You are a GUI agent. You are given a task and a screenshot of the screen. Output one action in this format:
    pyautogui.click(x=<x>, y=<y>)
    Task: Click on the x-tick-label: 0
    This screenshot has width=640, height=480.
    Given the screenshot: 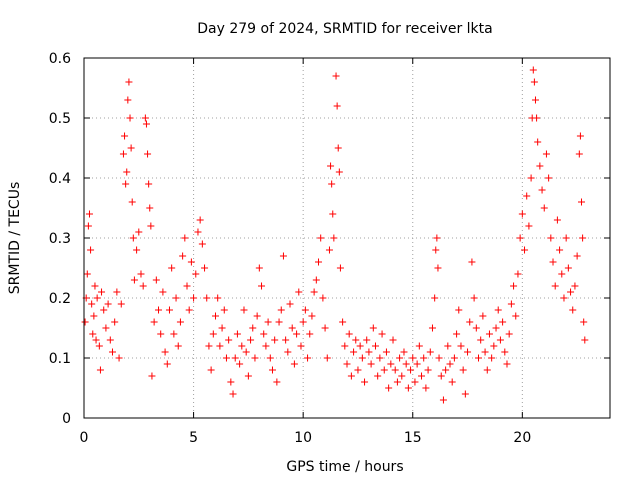 What is the action you would take?
    pyautogui.click(x=84, y=438)
    